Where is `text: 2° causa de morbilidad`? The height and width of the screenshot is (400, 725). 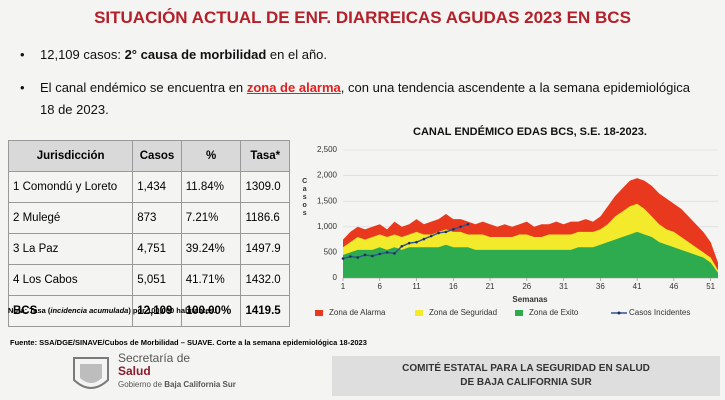
text: 2° causa de morbilidad is located at coordinates (195, 54).